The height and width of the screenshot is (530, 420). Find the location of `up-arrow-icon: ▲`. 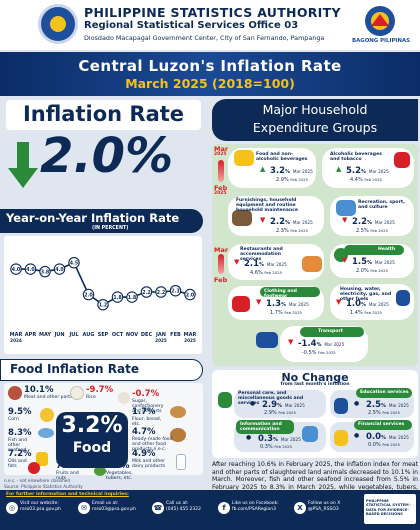

up-arrow-icon: ▲ is located at coordinates (339, 169).